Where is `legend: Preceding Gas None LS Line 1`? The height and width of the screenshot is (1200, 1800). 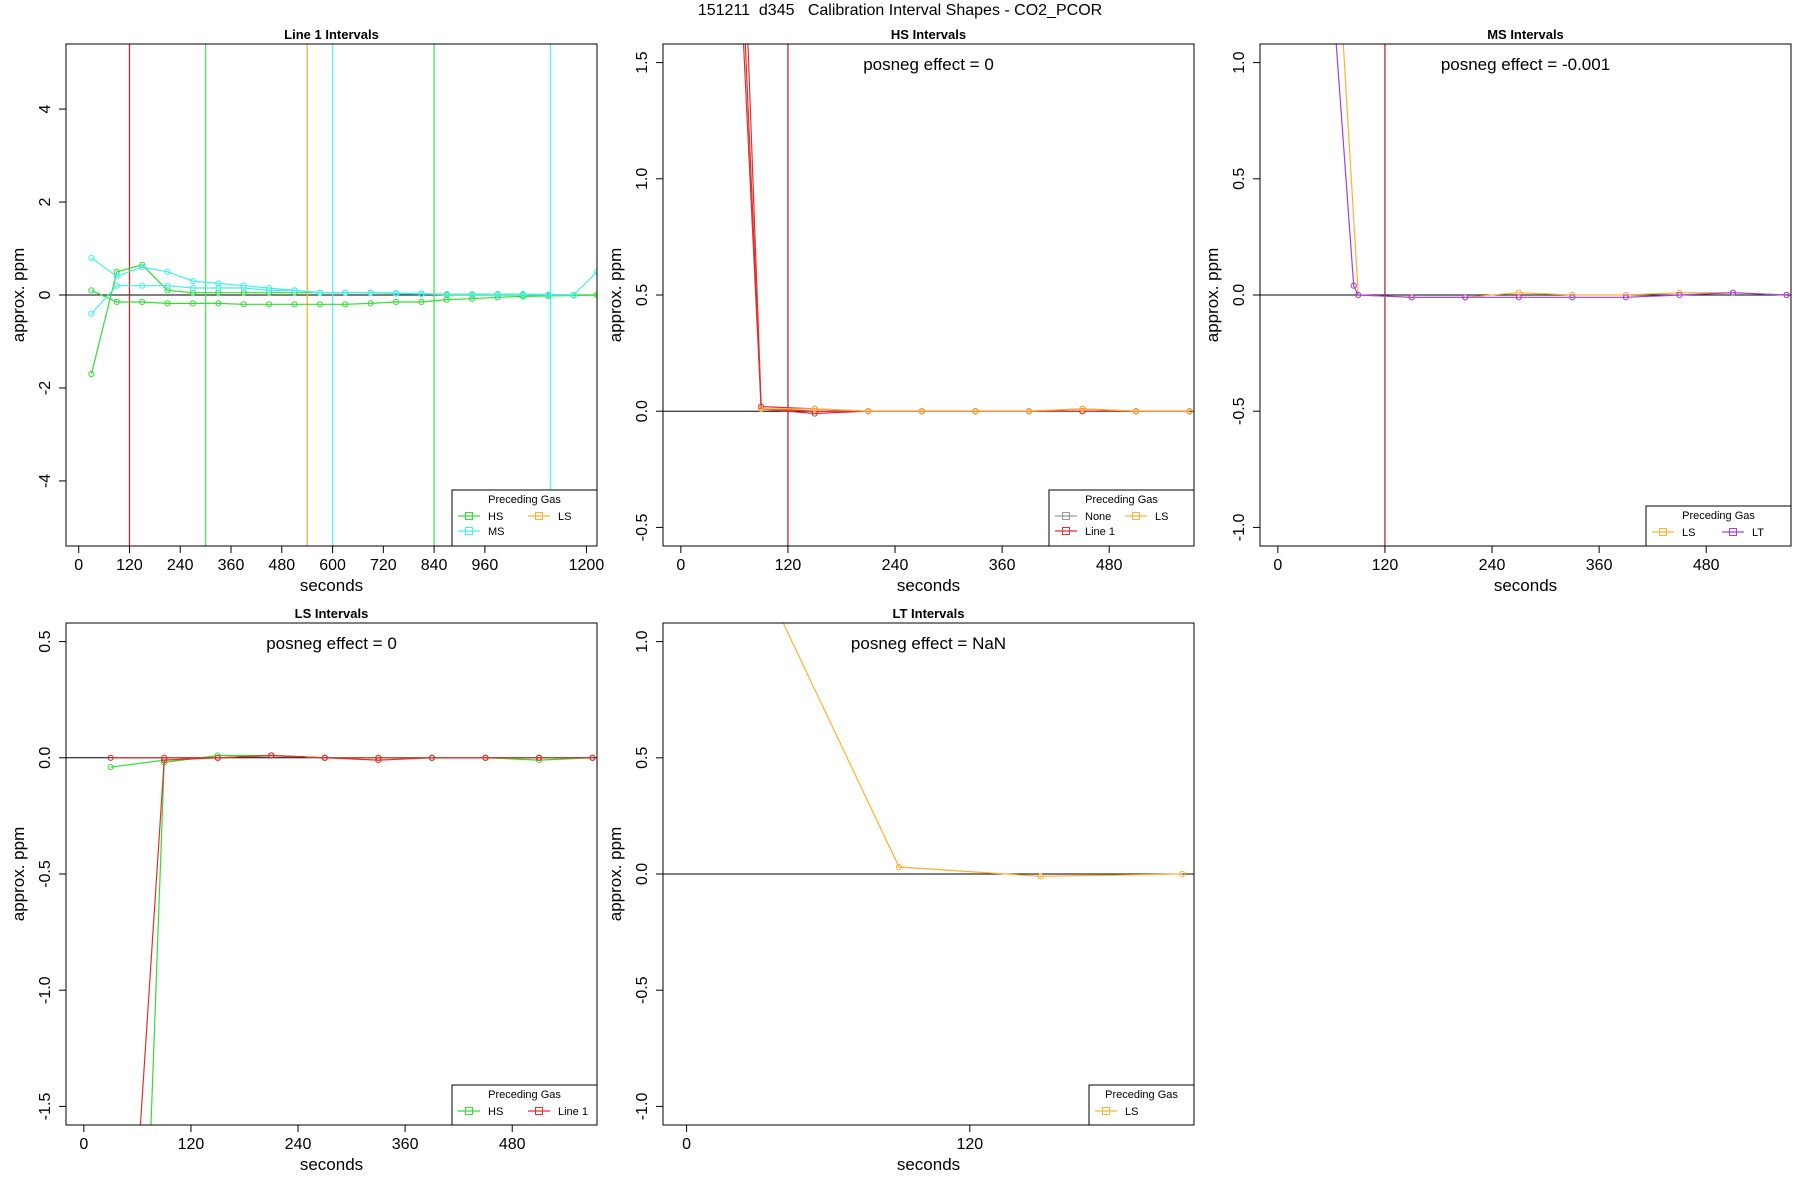 legend: Preceding Gas None LS Line 1 is located at coordinates (1121, 518).